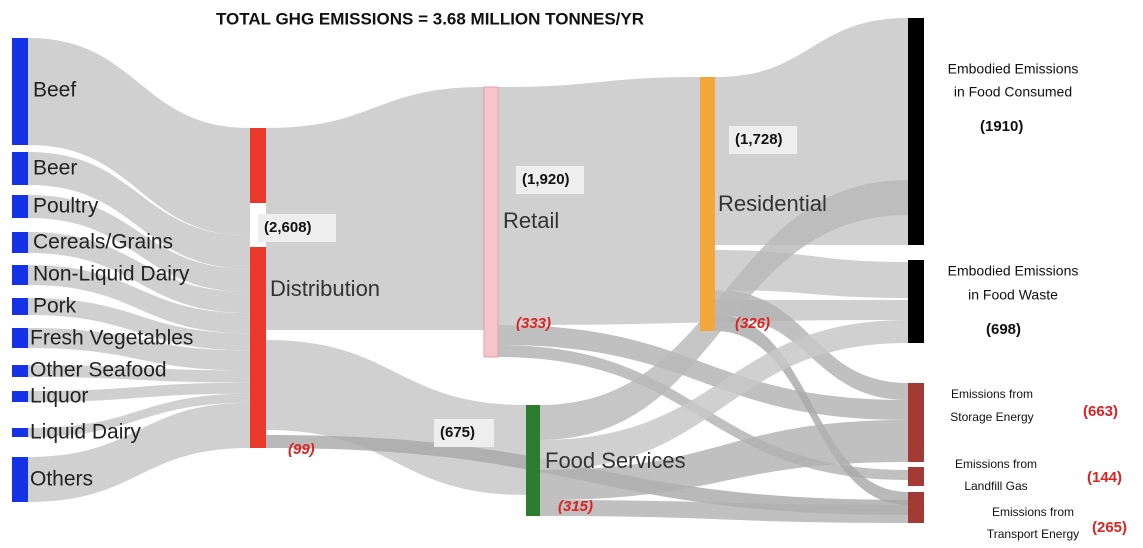 The image size is (1143, 548). What do you see at coordinates (55, 306) in the screenshot?
I see `source-label: Pork` at bounding box center [55, 306].